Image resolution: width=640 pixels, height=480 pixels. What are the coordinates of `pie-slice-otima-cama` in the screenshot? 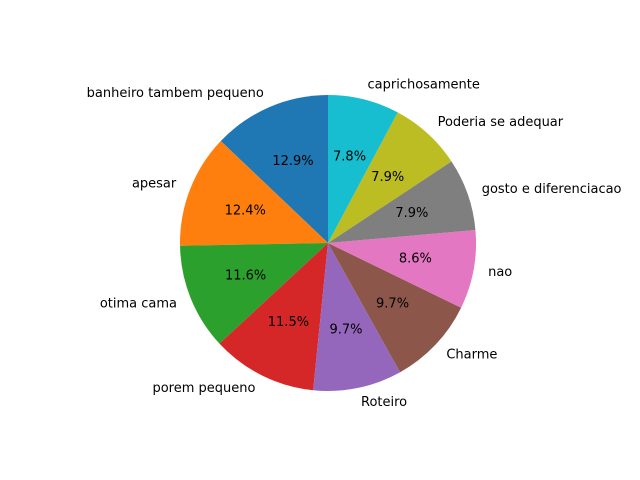 It's located at (254, 293).